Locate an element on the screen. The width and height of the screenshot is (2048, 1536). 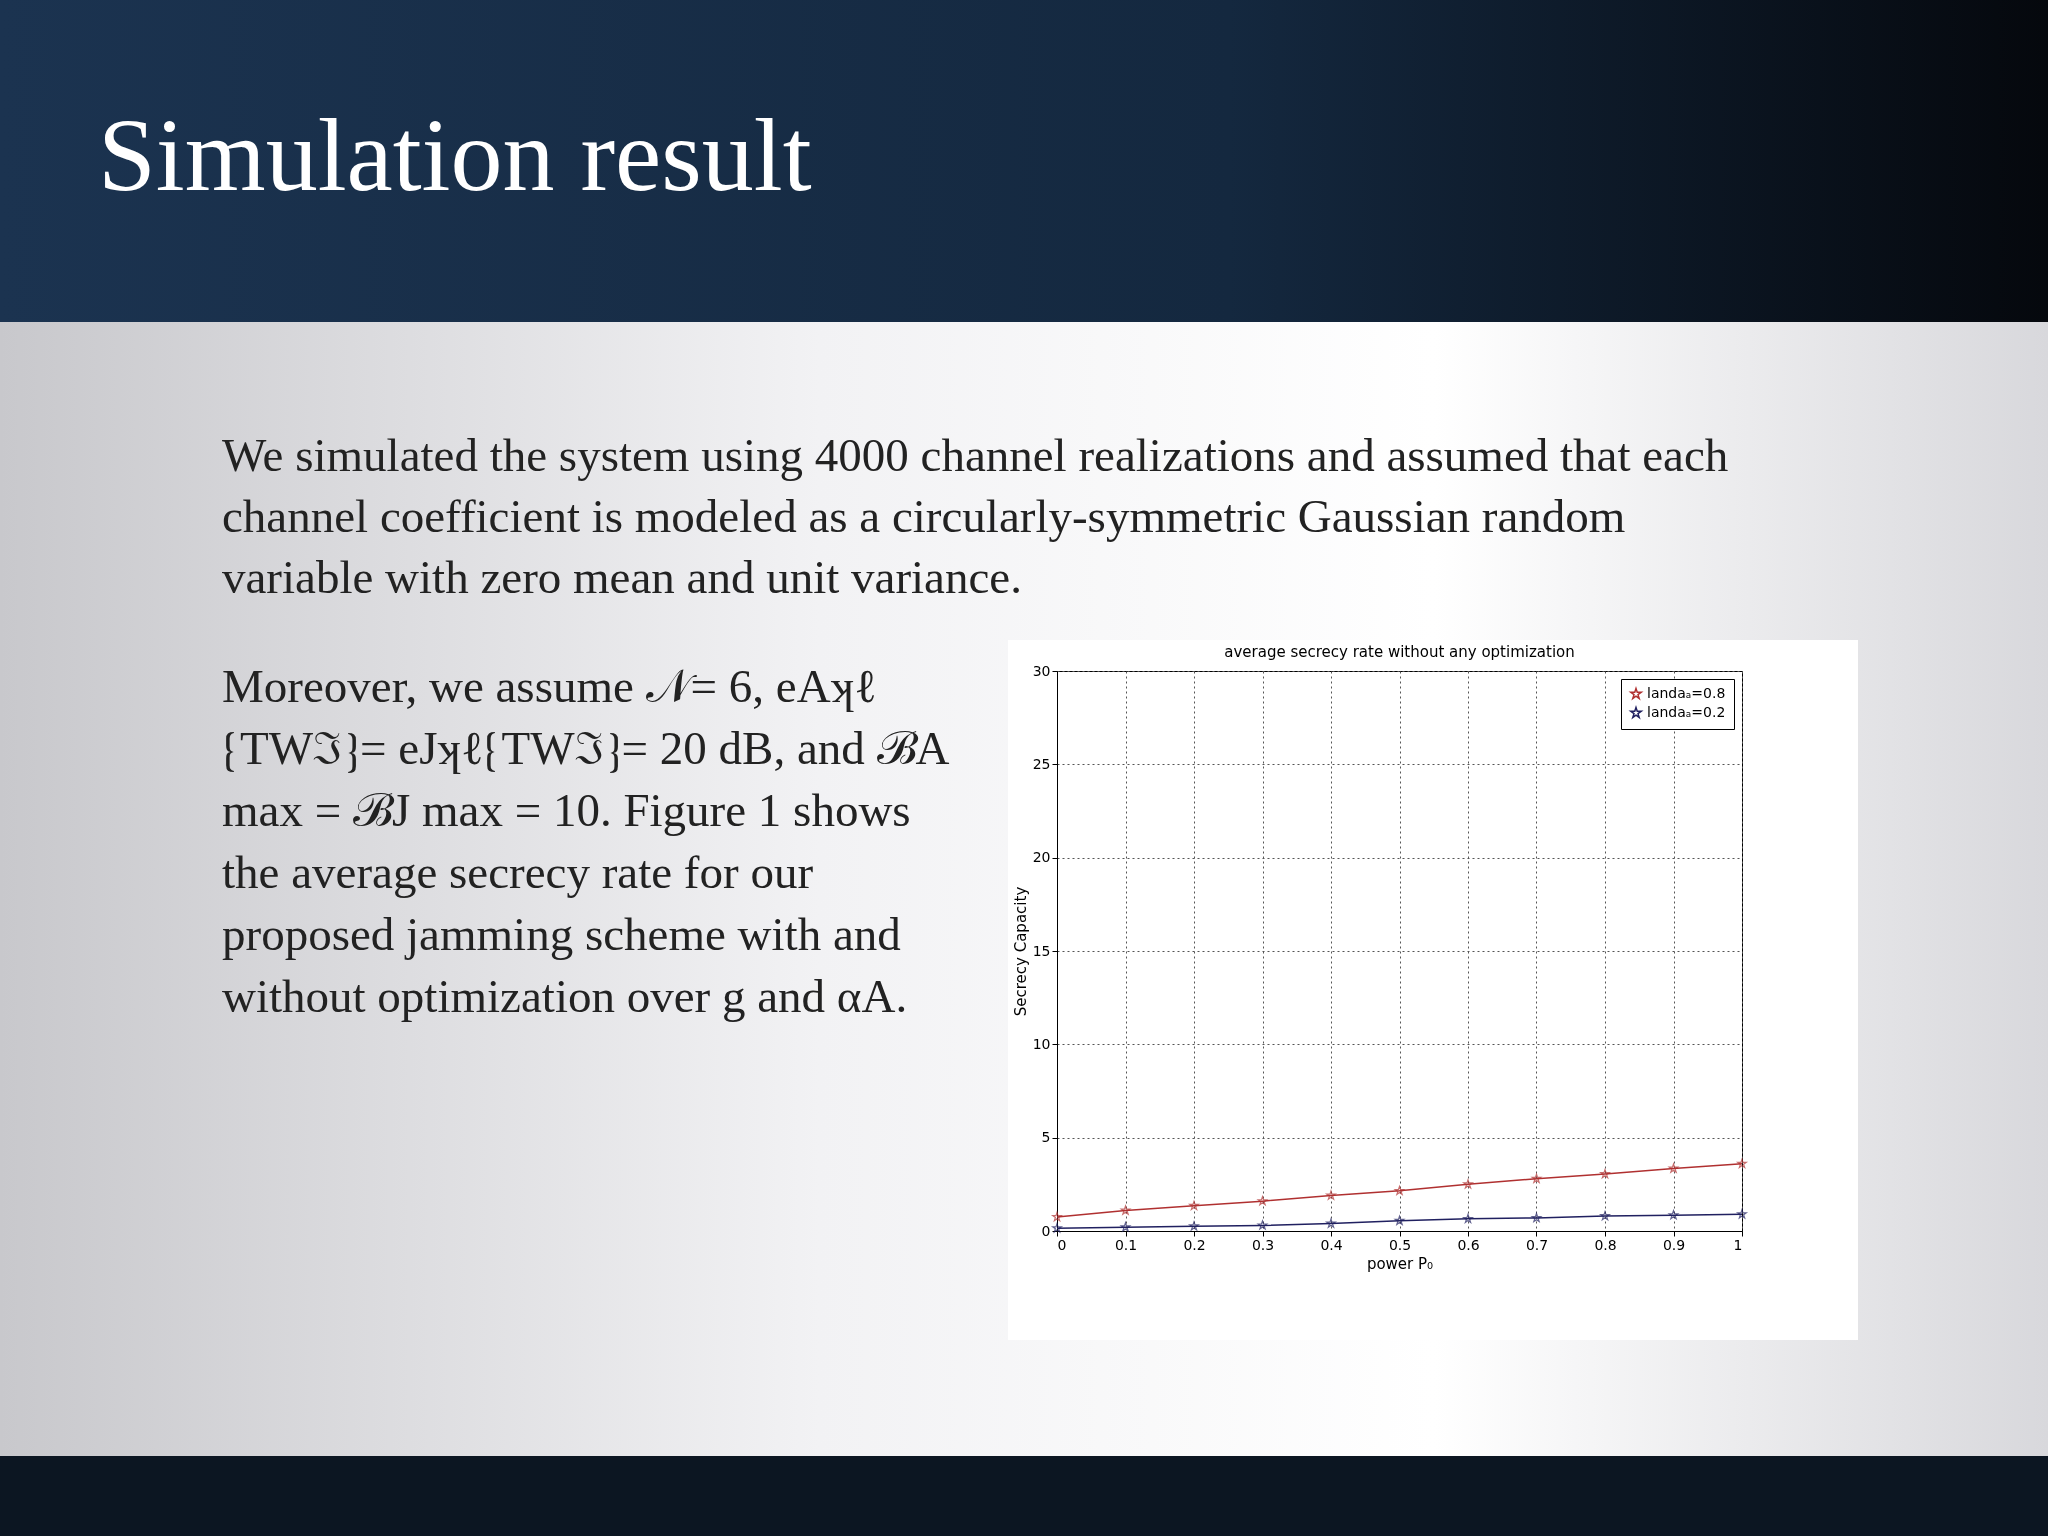
y-axis-title: Secrecy Capacity is located at coordinates (1020, 951).